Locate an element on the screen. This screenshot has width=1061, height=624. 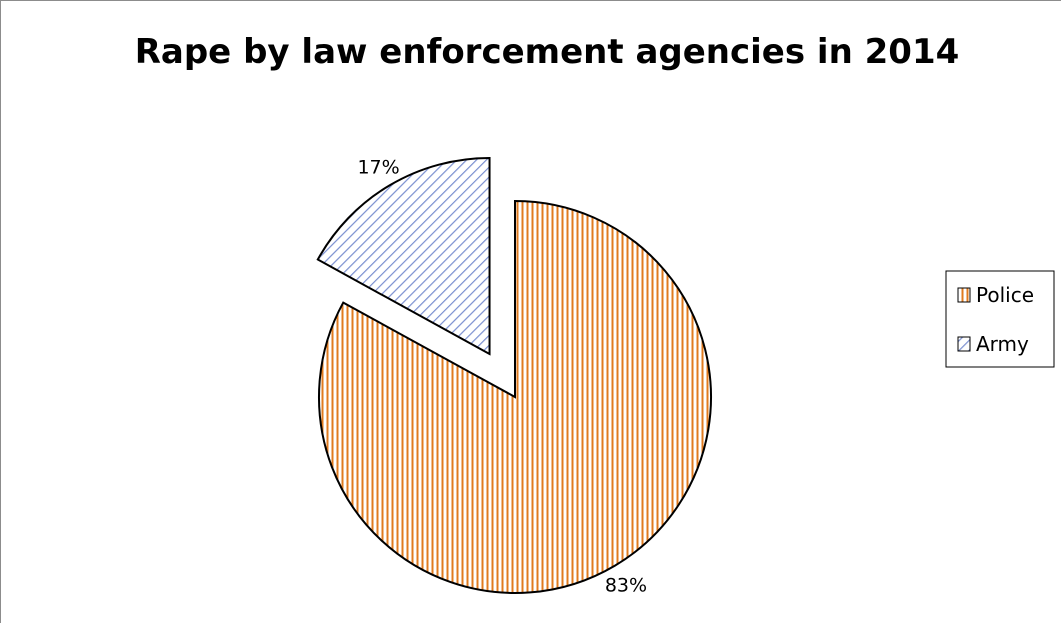
legend-label-army: Army is located at coordinates (1002, 344).